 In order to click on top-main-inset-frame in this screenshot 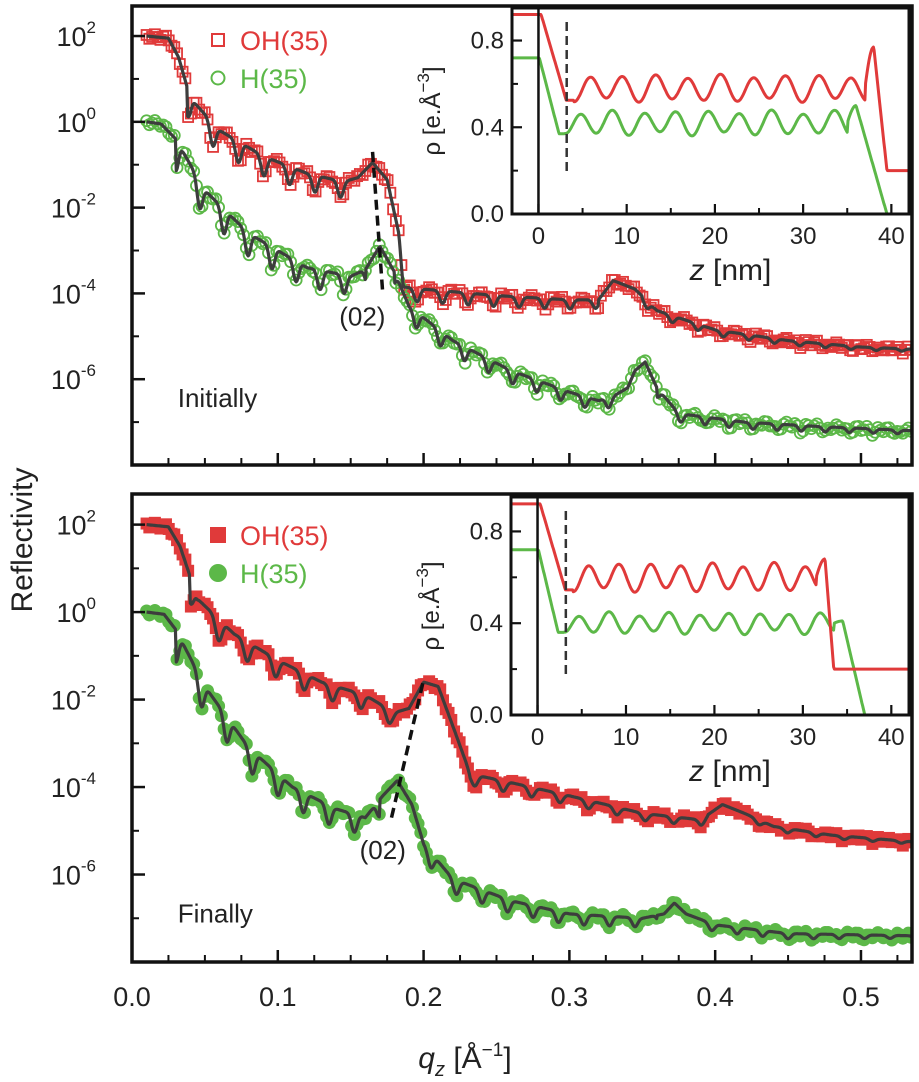, I will do `click(710, 111)`.